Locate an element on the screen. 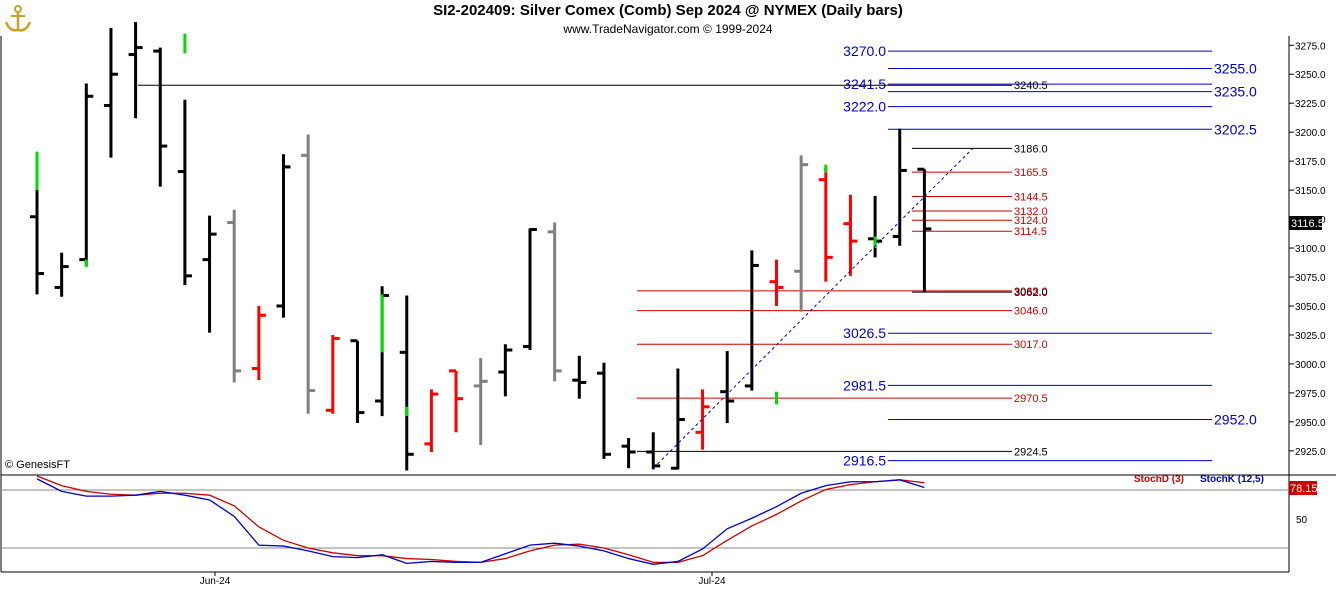 This screenshot has height=591, width=1336. y-tick-label: 3050.0 is located at coordinates (1310, 307).